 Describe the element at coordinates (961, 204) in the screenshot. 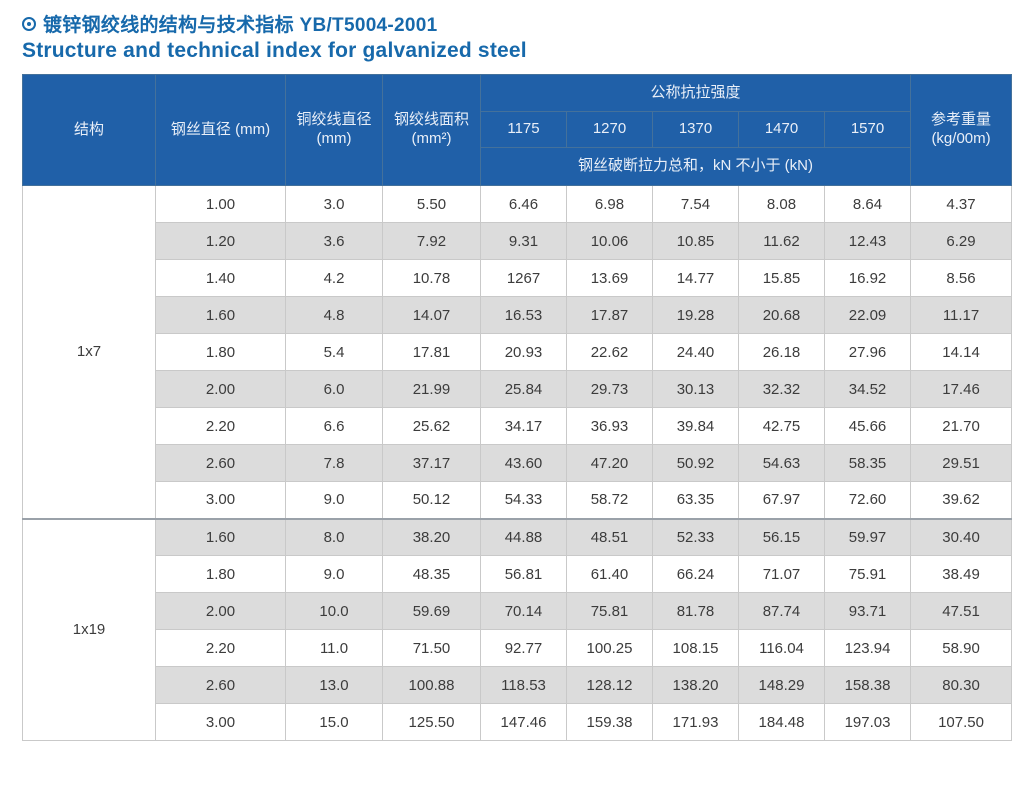

I see `table-cell: 4.37` at that location.